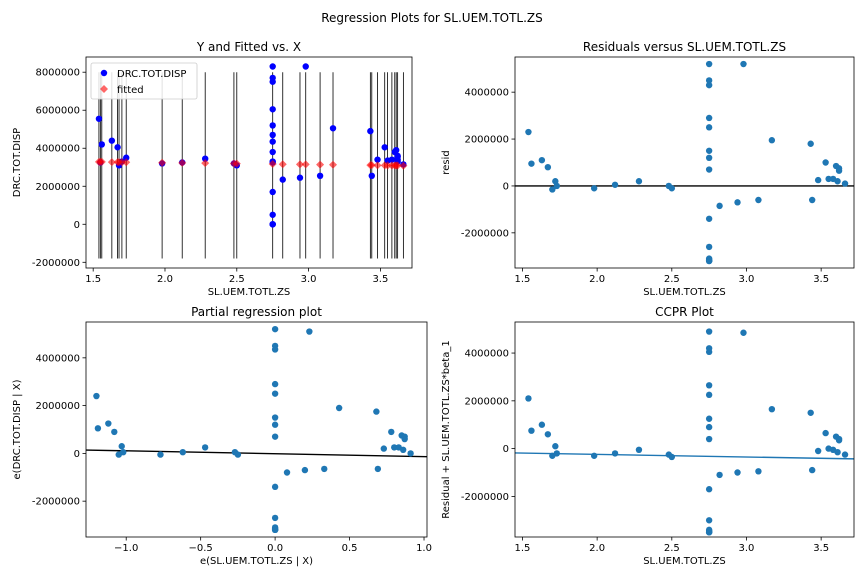  What do you see at coordinates (275, 548) in the screenshot?
I see `x-tick-label: 0.0` at bounding box center [275, 548].